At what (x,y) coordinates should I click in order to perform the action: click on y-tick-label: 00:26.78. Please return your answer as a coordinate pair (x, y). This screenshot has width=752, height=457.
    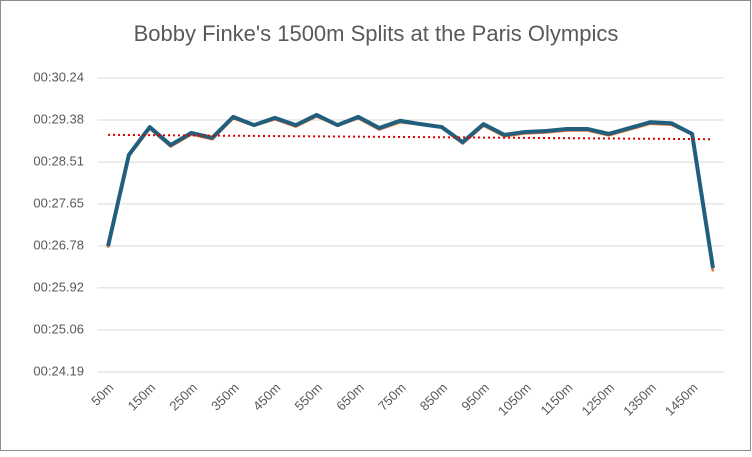
    Looking at the image, I should click on (58, 244).